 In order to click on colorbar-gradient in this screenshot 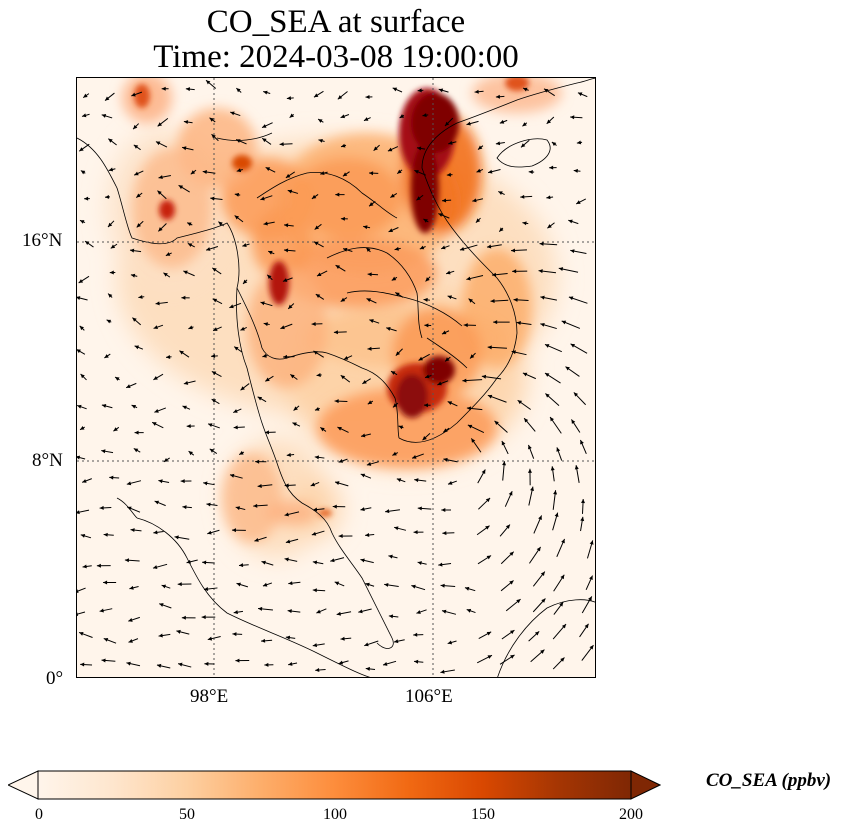, I will do `click(334, 785)`.